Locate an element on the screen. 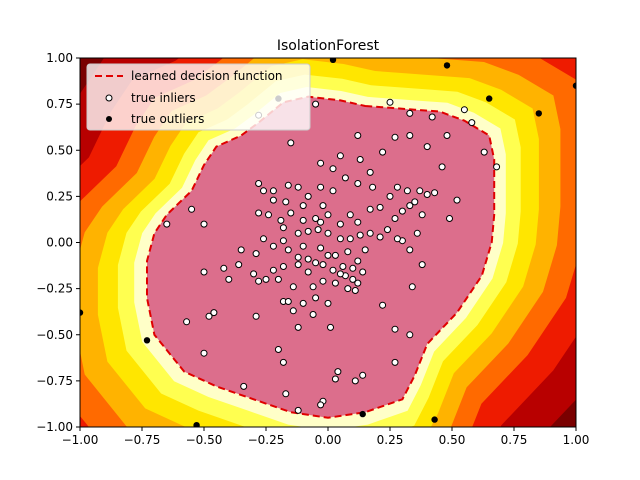 The width and height of the screenshot is (640, 480). y-tick-label: 0.00 is located at coordinates (59, 243).